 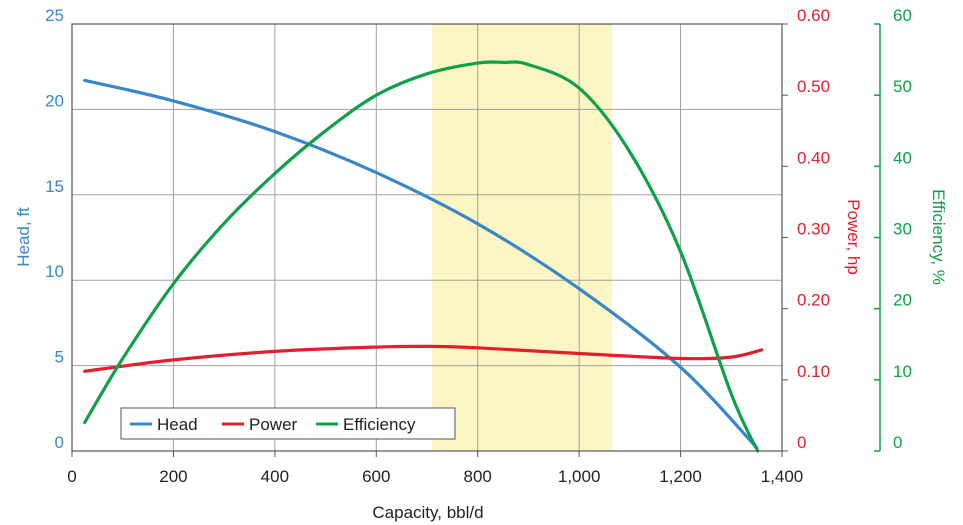 I want to click on x-tick-label: 200, so click(x=173, y=476).